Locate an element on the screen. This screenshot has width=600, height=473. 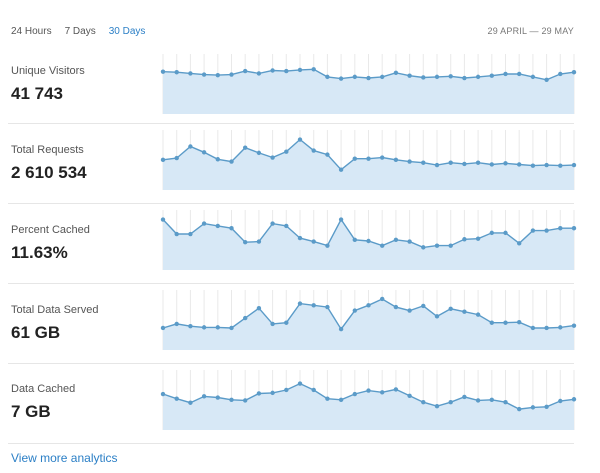
tab-7-days: 7 Days is located at coordinates (80, 31).